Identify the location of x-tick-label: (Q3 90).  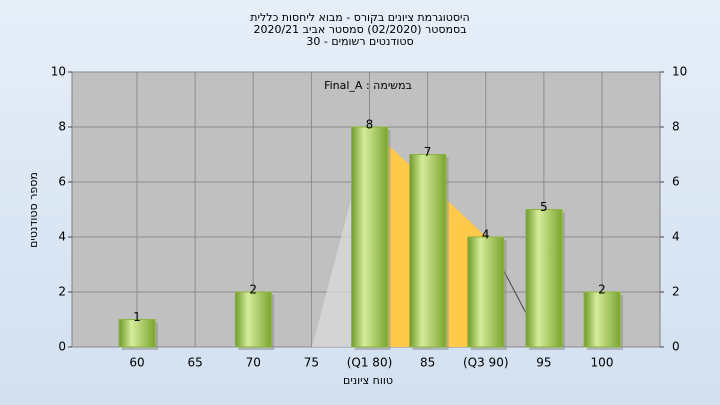
(486, 363).